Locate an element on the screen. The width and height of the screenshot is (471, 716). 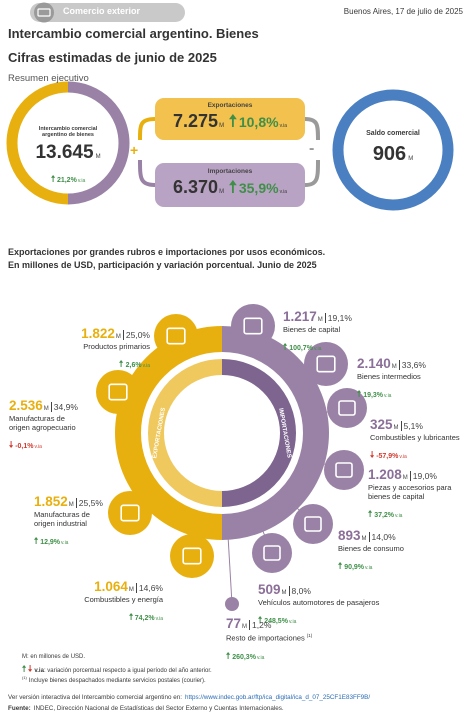
change-row: 37,2%v.ia is located at coordinates (409, 513).